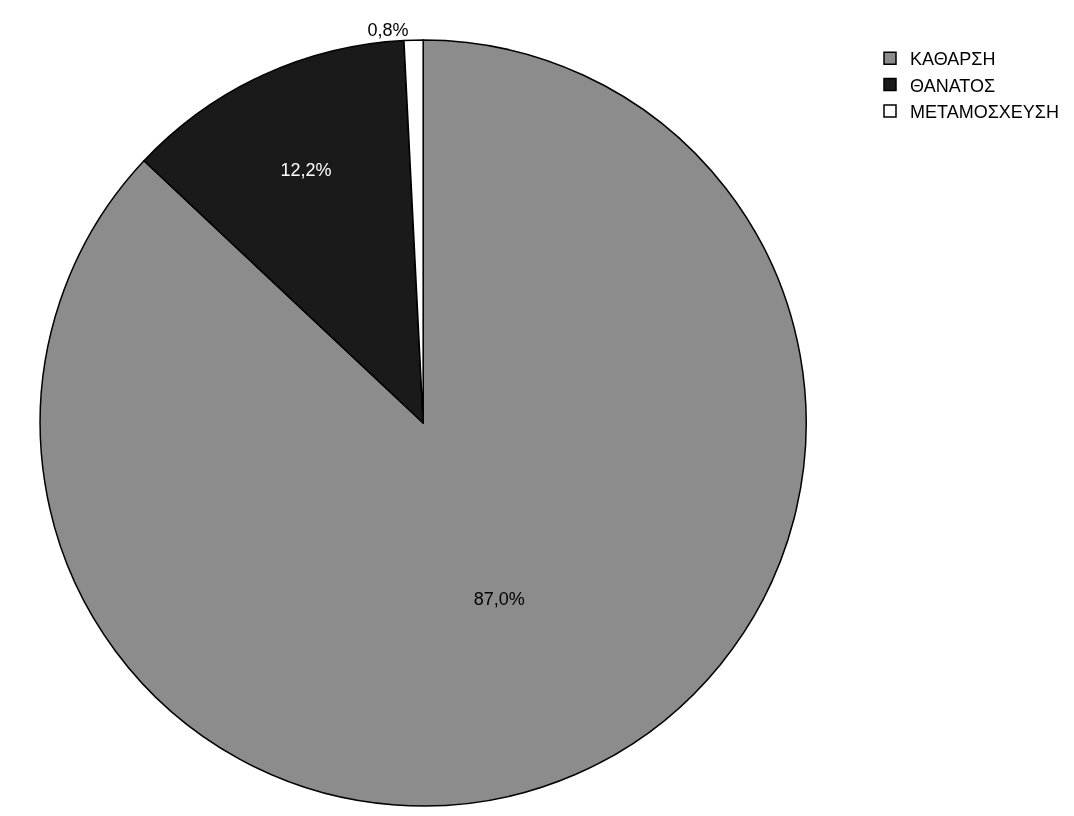 Image resolution: width=1074 pixels, height=816 pixels. What do you see at coordinates (984, 112) in the screenshot?
I see `legend-label: ΜΕΤΑΜΟΣΧΕΥΣΗ` at bounding box center [984, 112].